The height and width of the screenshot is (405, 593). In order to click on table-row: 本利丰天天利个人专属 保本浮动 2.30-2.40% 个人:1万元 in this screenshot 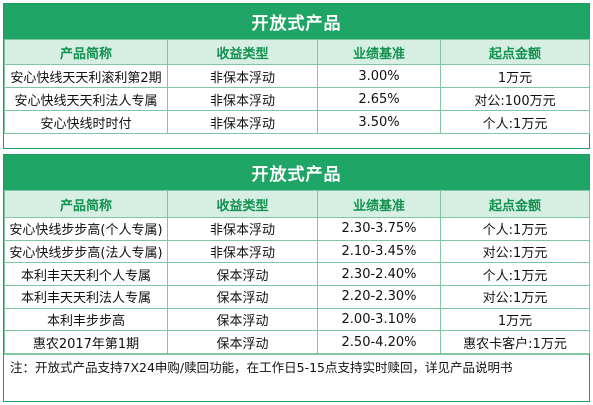, I will do `click(297, 274)`.